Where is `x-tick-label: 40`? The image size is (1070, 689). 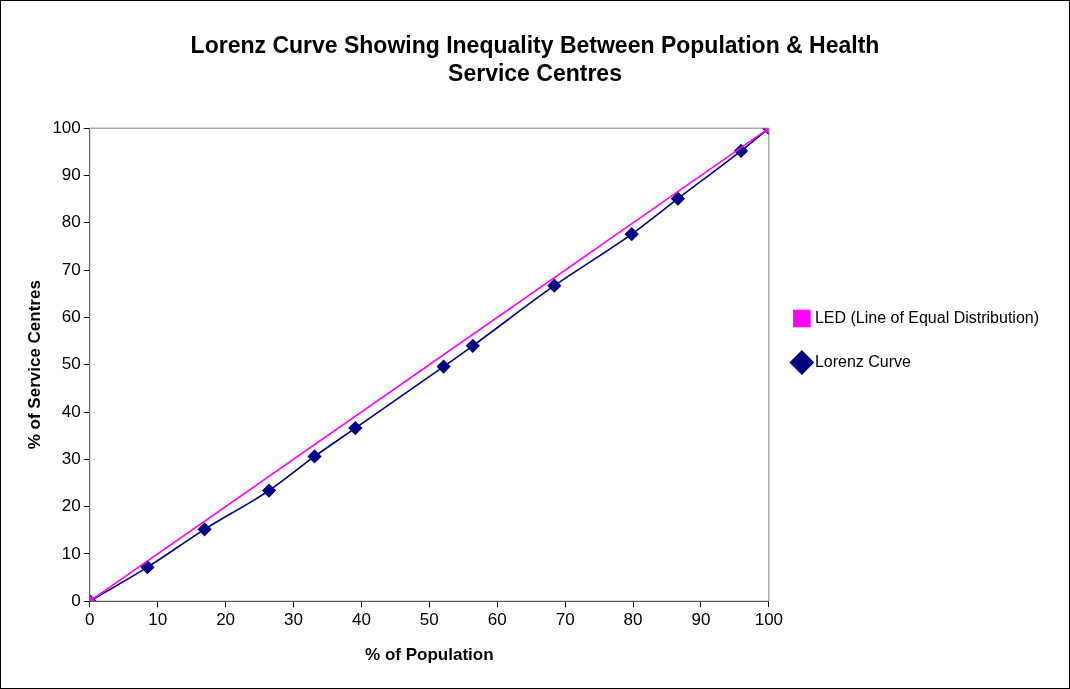 x-tick-label: 40 is located at coordinates (361, 620).